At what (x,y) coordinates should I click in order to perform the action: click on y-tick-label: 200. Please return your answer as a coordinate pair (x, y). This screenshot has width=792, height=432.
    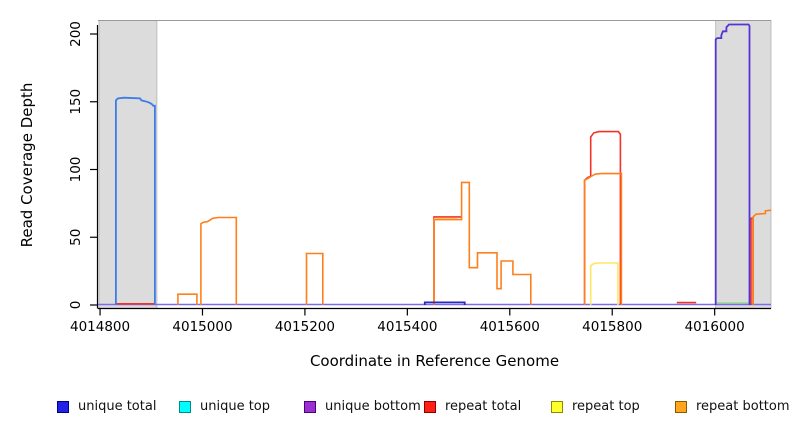
    Looking at the image, I should click on (76, 34).